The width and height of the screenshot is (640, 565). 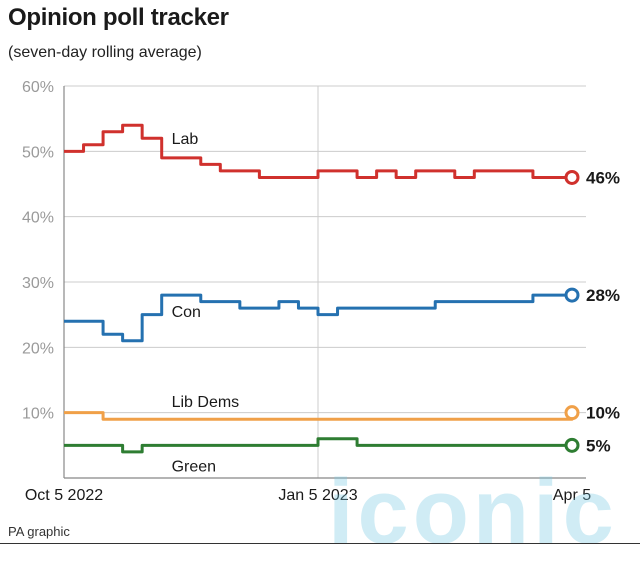 I want to click on series-line-con, so click(x=318, y=318).